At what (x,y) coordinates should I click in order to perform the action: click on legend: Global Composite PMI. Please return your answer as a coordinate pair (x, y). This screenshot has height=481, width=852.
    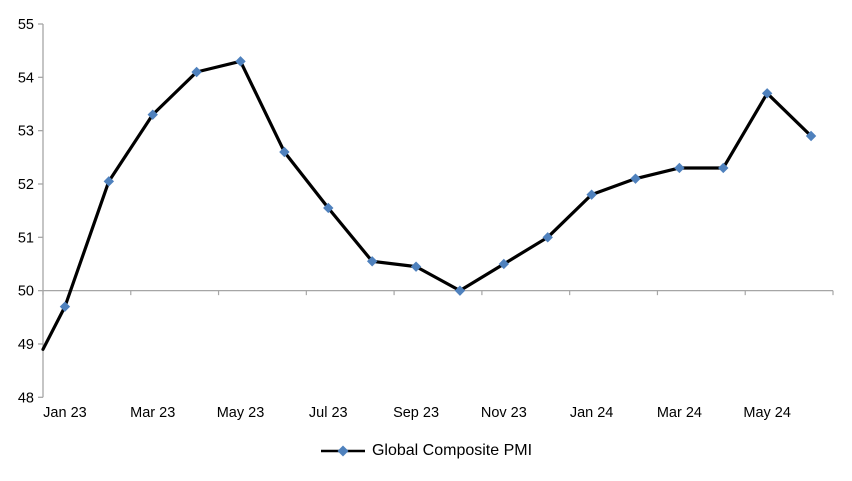
    Looking at the image, I should click on (426, 451).